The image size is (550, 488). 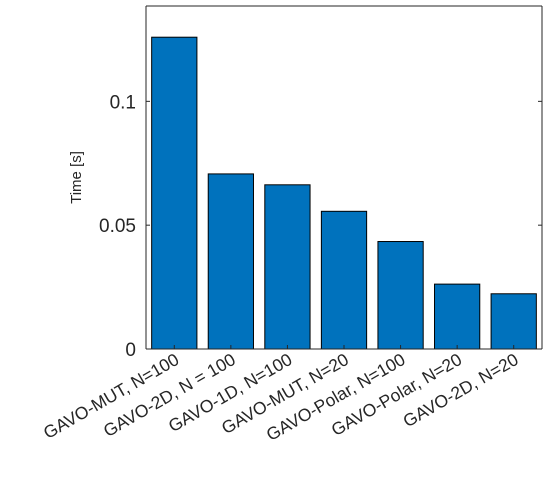 What do you see at coordinates (76, 177) in the screenshot?
I see `y-axis-title: Time [s]` at bounding box center [76, 177].